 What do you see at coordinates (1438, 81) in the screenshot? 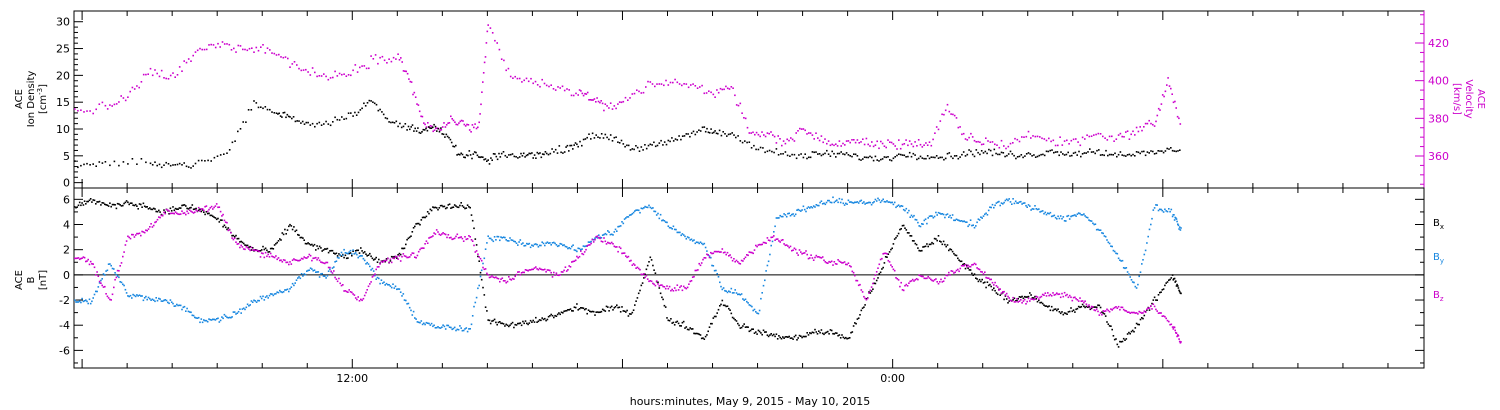
I see `y-tick-label: 400` at bounding box center [1438, 81].